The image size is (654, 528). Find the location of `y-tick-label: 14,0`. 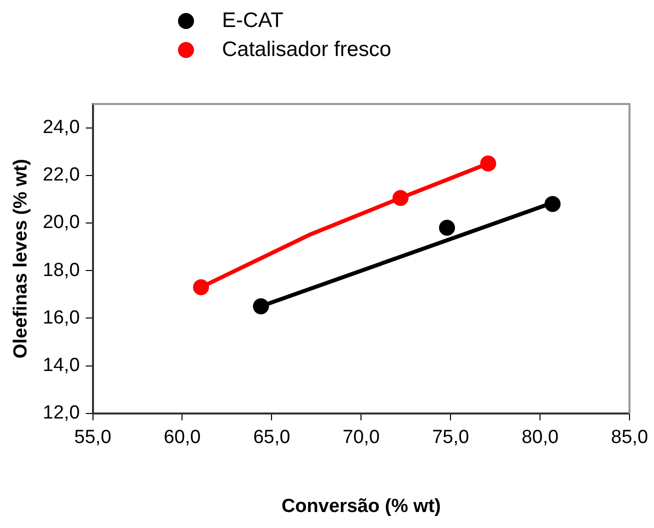

y-tick-label: 14,0 is located at coordinates (61, 365).